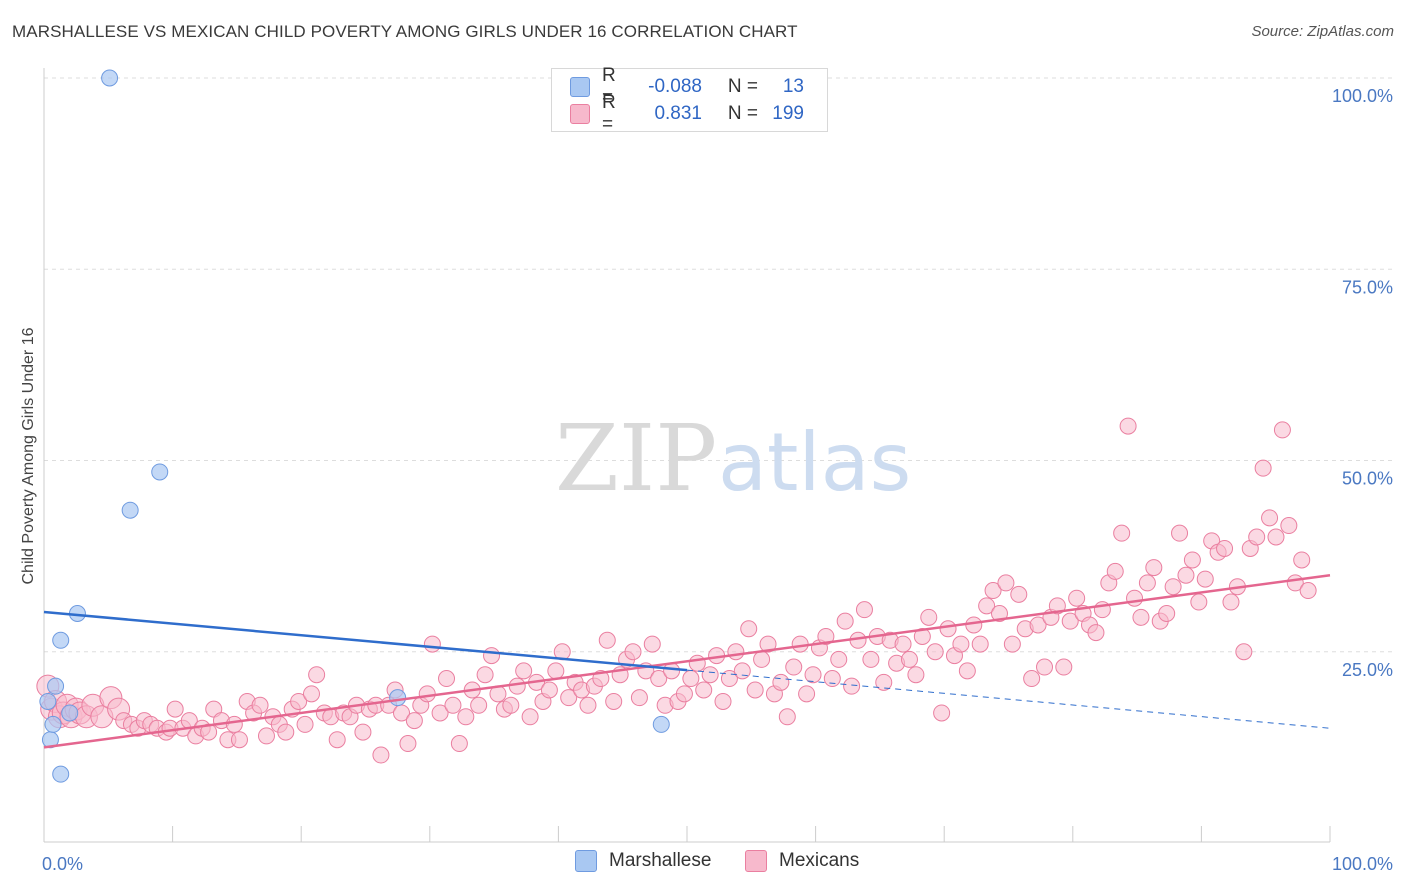  Describe the element at coordinates (62, 864) in the screenshot. I see `x-tick-label-min: 0.0%` at that location.